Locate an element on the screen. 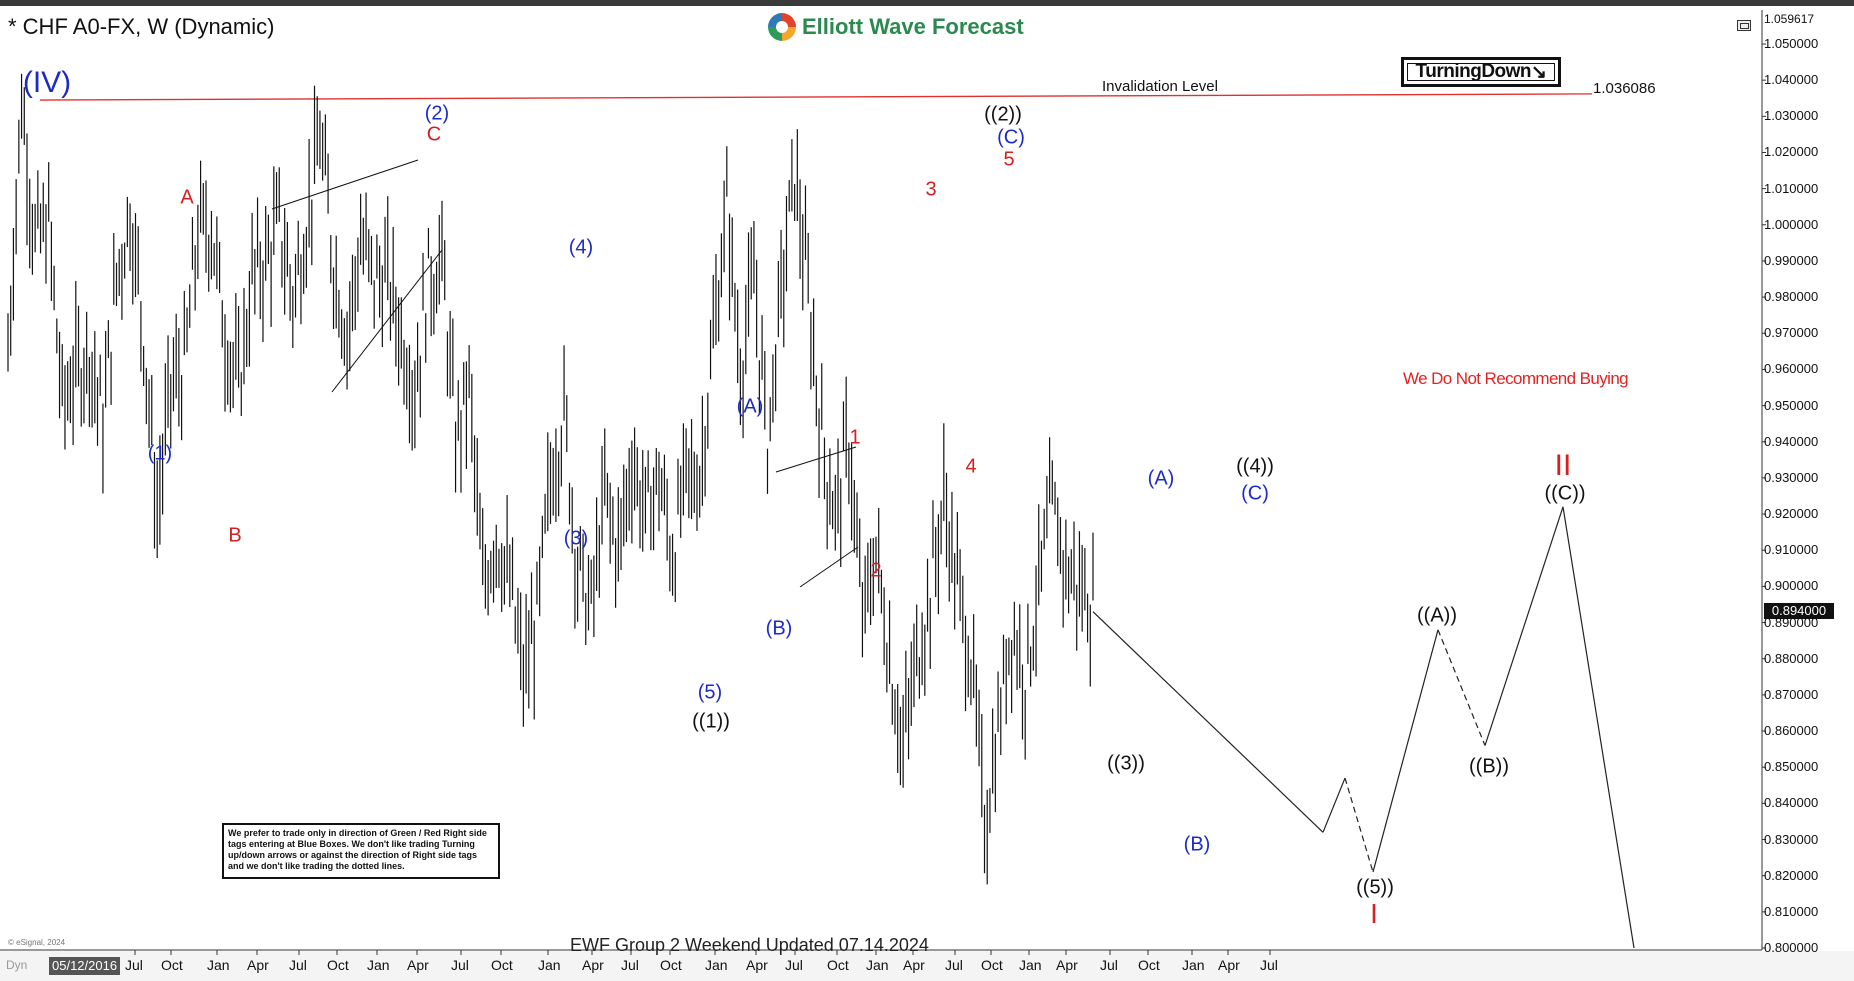 The height and width of the screenshot is (981, 1854). turning-down-badge: TurningDown ↘ is located at coordinates (1481, 72).